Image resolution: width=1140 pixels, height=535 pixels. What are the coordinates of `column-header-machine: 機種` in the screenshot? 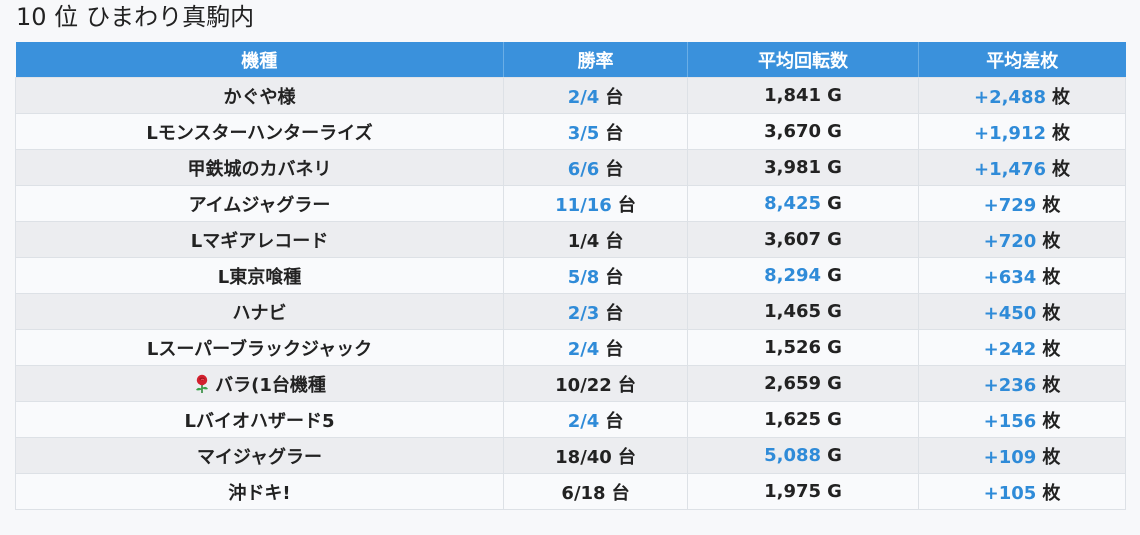 It's located at (259, 60).